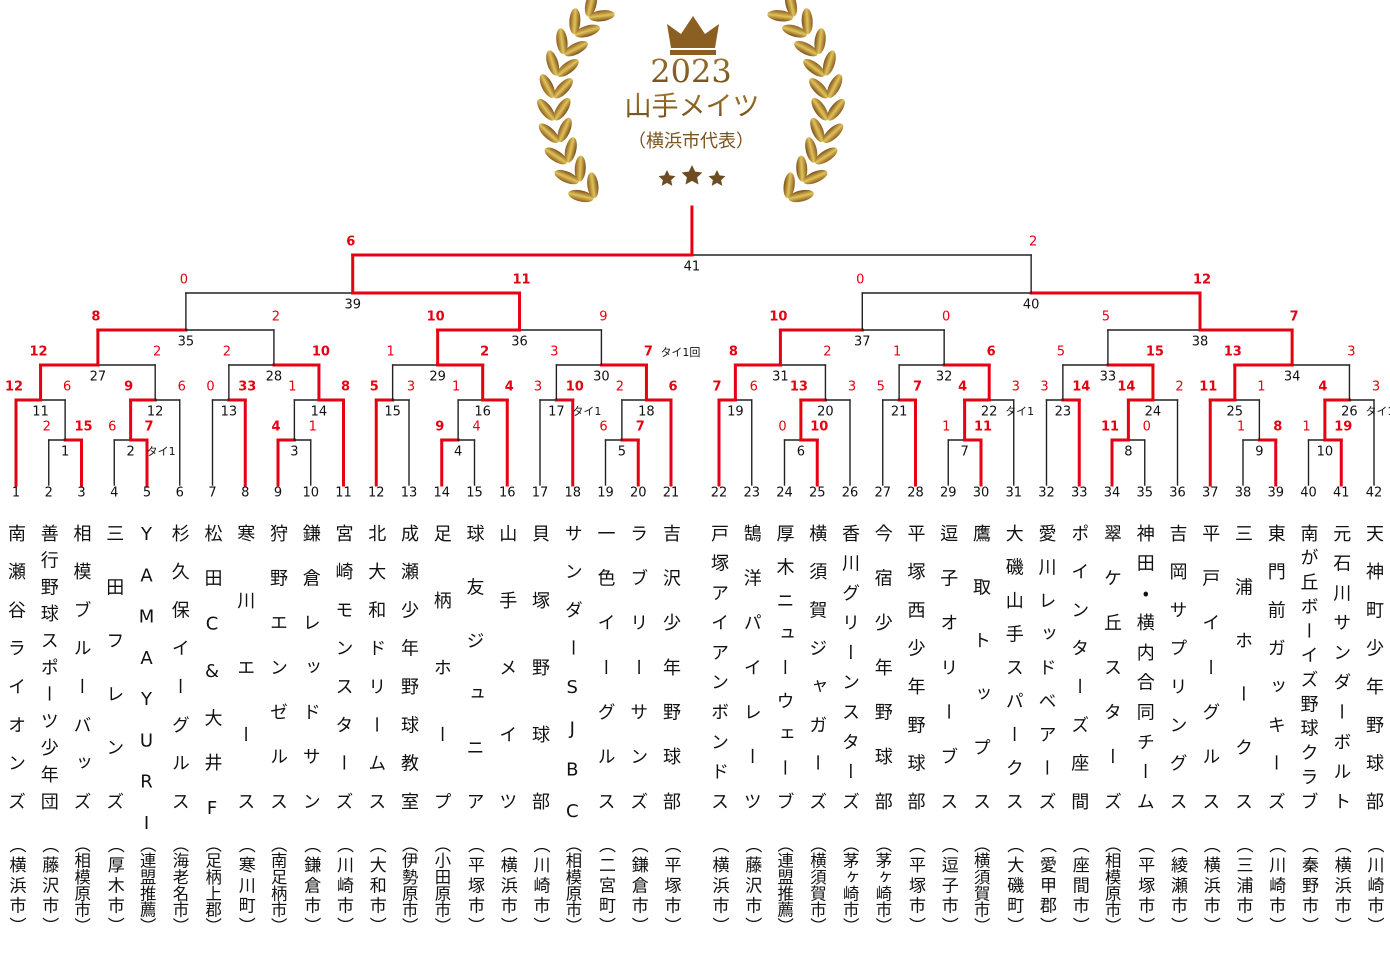 The width and height of the screenshot is (1390, 960). What do you see at coordinates (646, 412) in the screenshot?
I see `match-number: 18` at bounding box center [646, 412].